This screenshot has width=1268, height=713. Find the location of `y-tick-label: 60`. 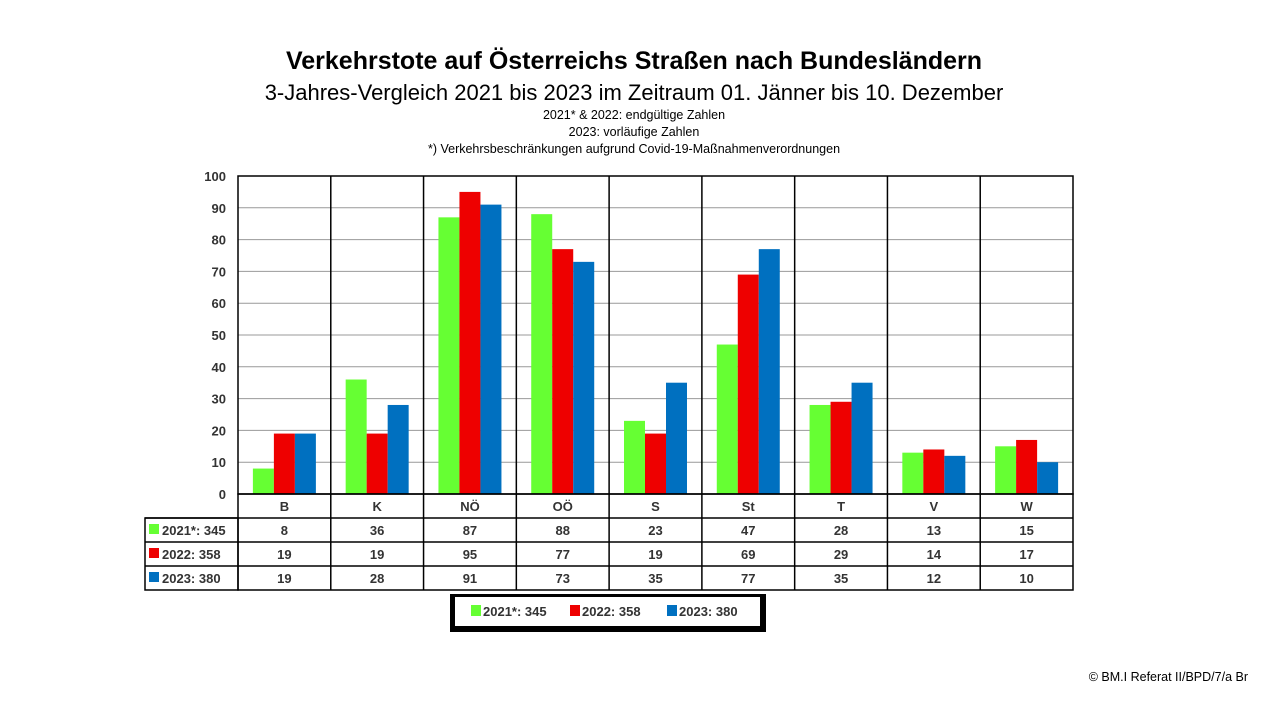

y-tick-label: 60 is located at coordinates (219, 303).